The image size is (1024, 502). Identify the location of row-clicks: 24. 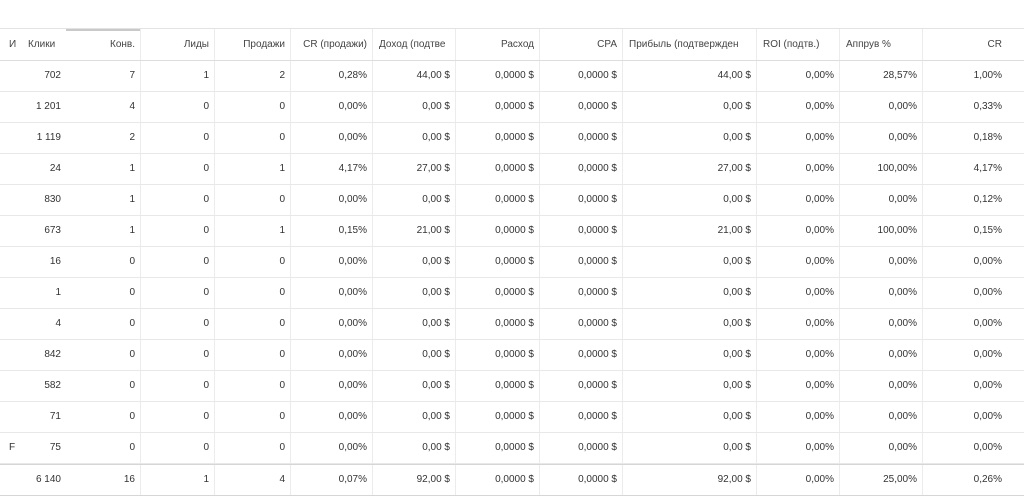
(55, 168).